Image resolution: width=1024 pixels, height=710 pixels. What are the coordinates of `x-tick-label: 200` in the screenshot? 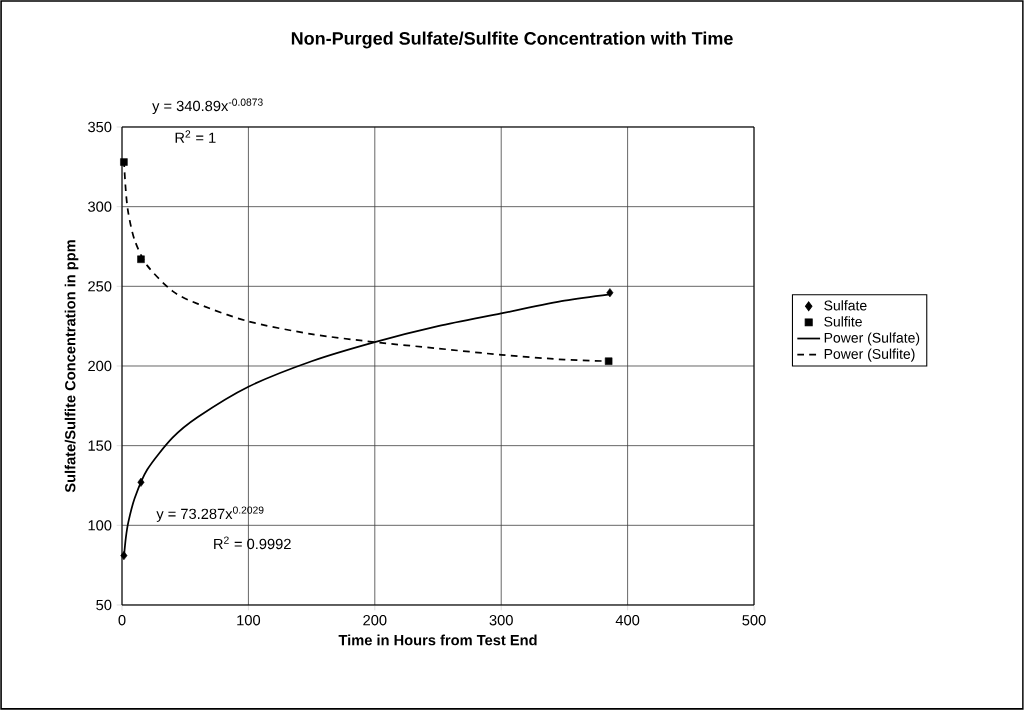 It's located at (375, 620).